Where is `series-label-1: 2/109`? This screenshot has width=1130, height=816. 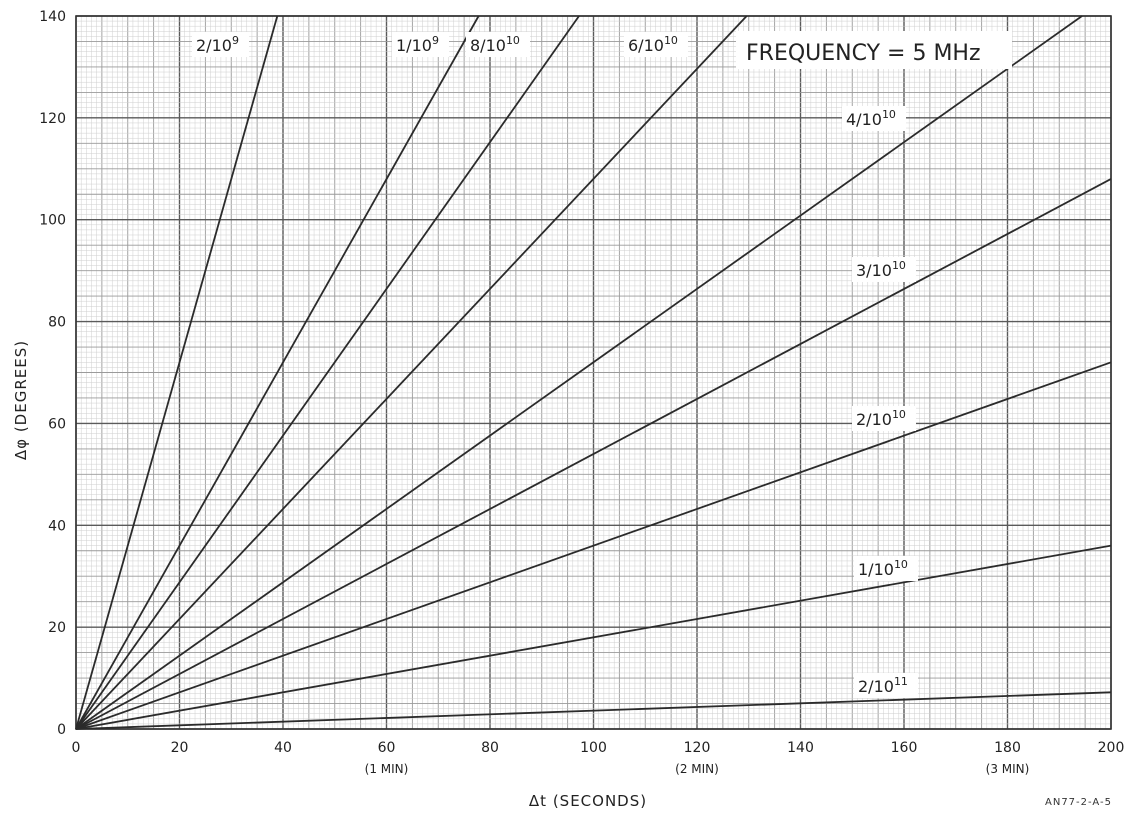 series-label-1: 2/109 is located at coordinates (217, 44).